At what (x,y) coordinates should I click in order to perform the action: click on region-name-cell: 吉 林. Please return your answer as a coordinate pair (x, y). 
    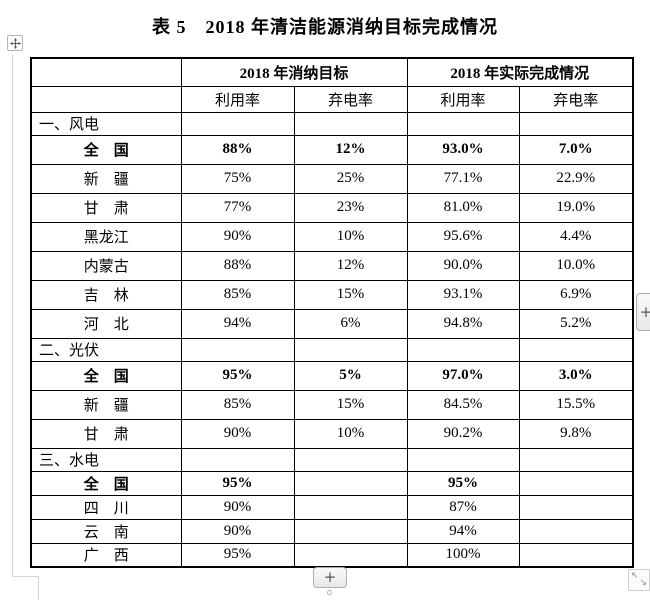
    Looking at the image, I should click on (106, 294).